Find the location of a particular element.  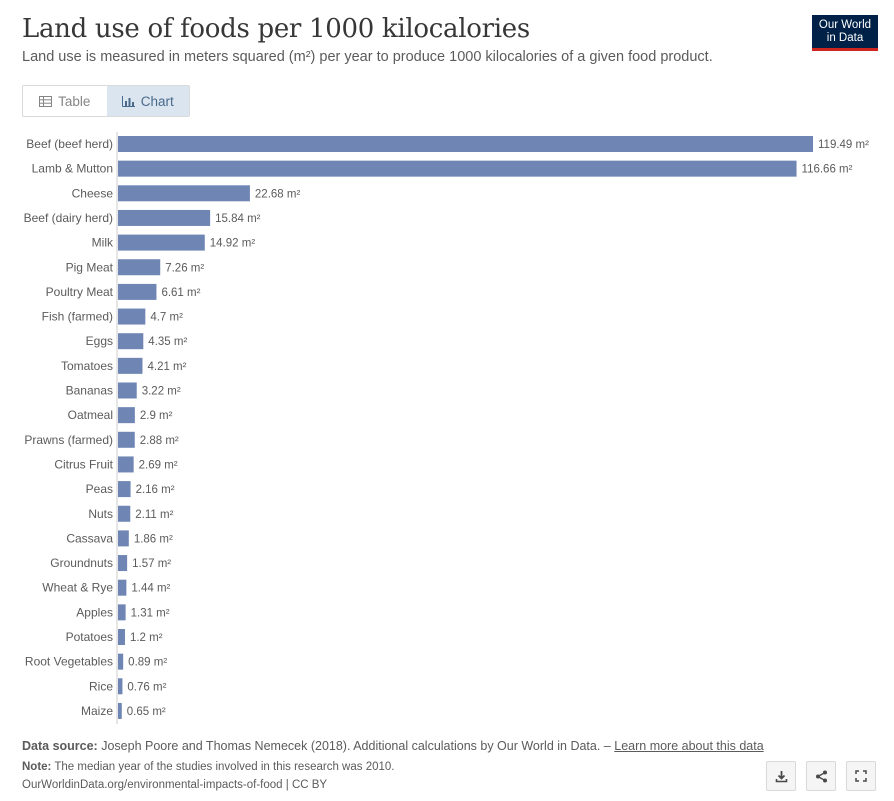

value-label: 1.31 m² is located at coordinates (150, 613).